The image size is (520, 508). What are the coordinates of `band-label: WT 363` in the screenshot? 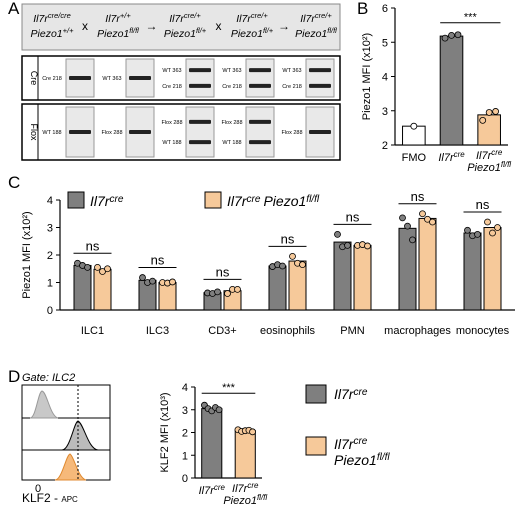 It's located at (231, 71).